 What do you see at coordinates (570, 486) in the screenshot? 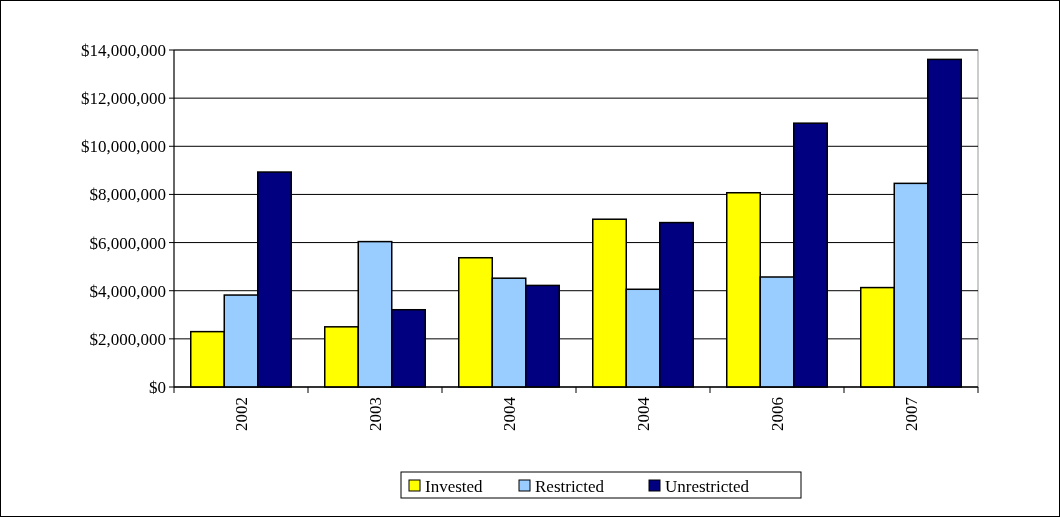
I see `legend-label: Restricted` at bounding box center [570, 486].